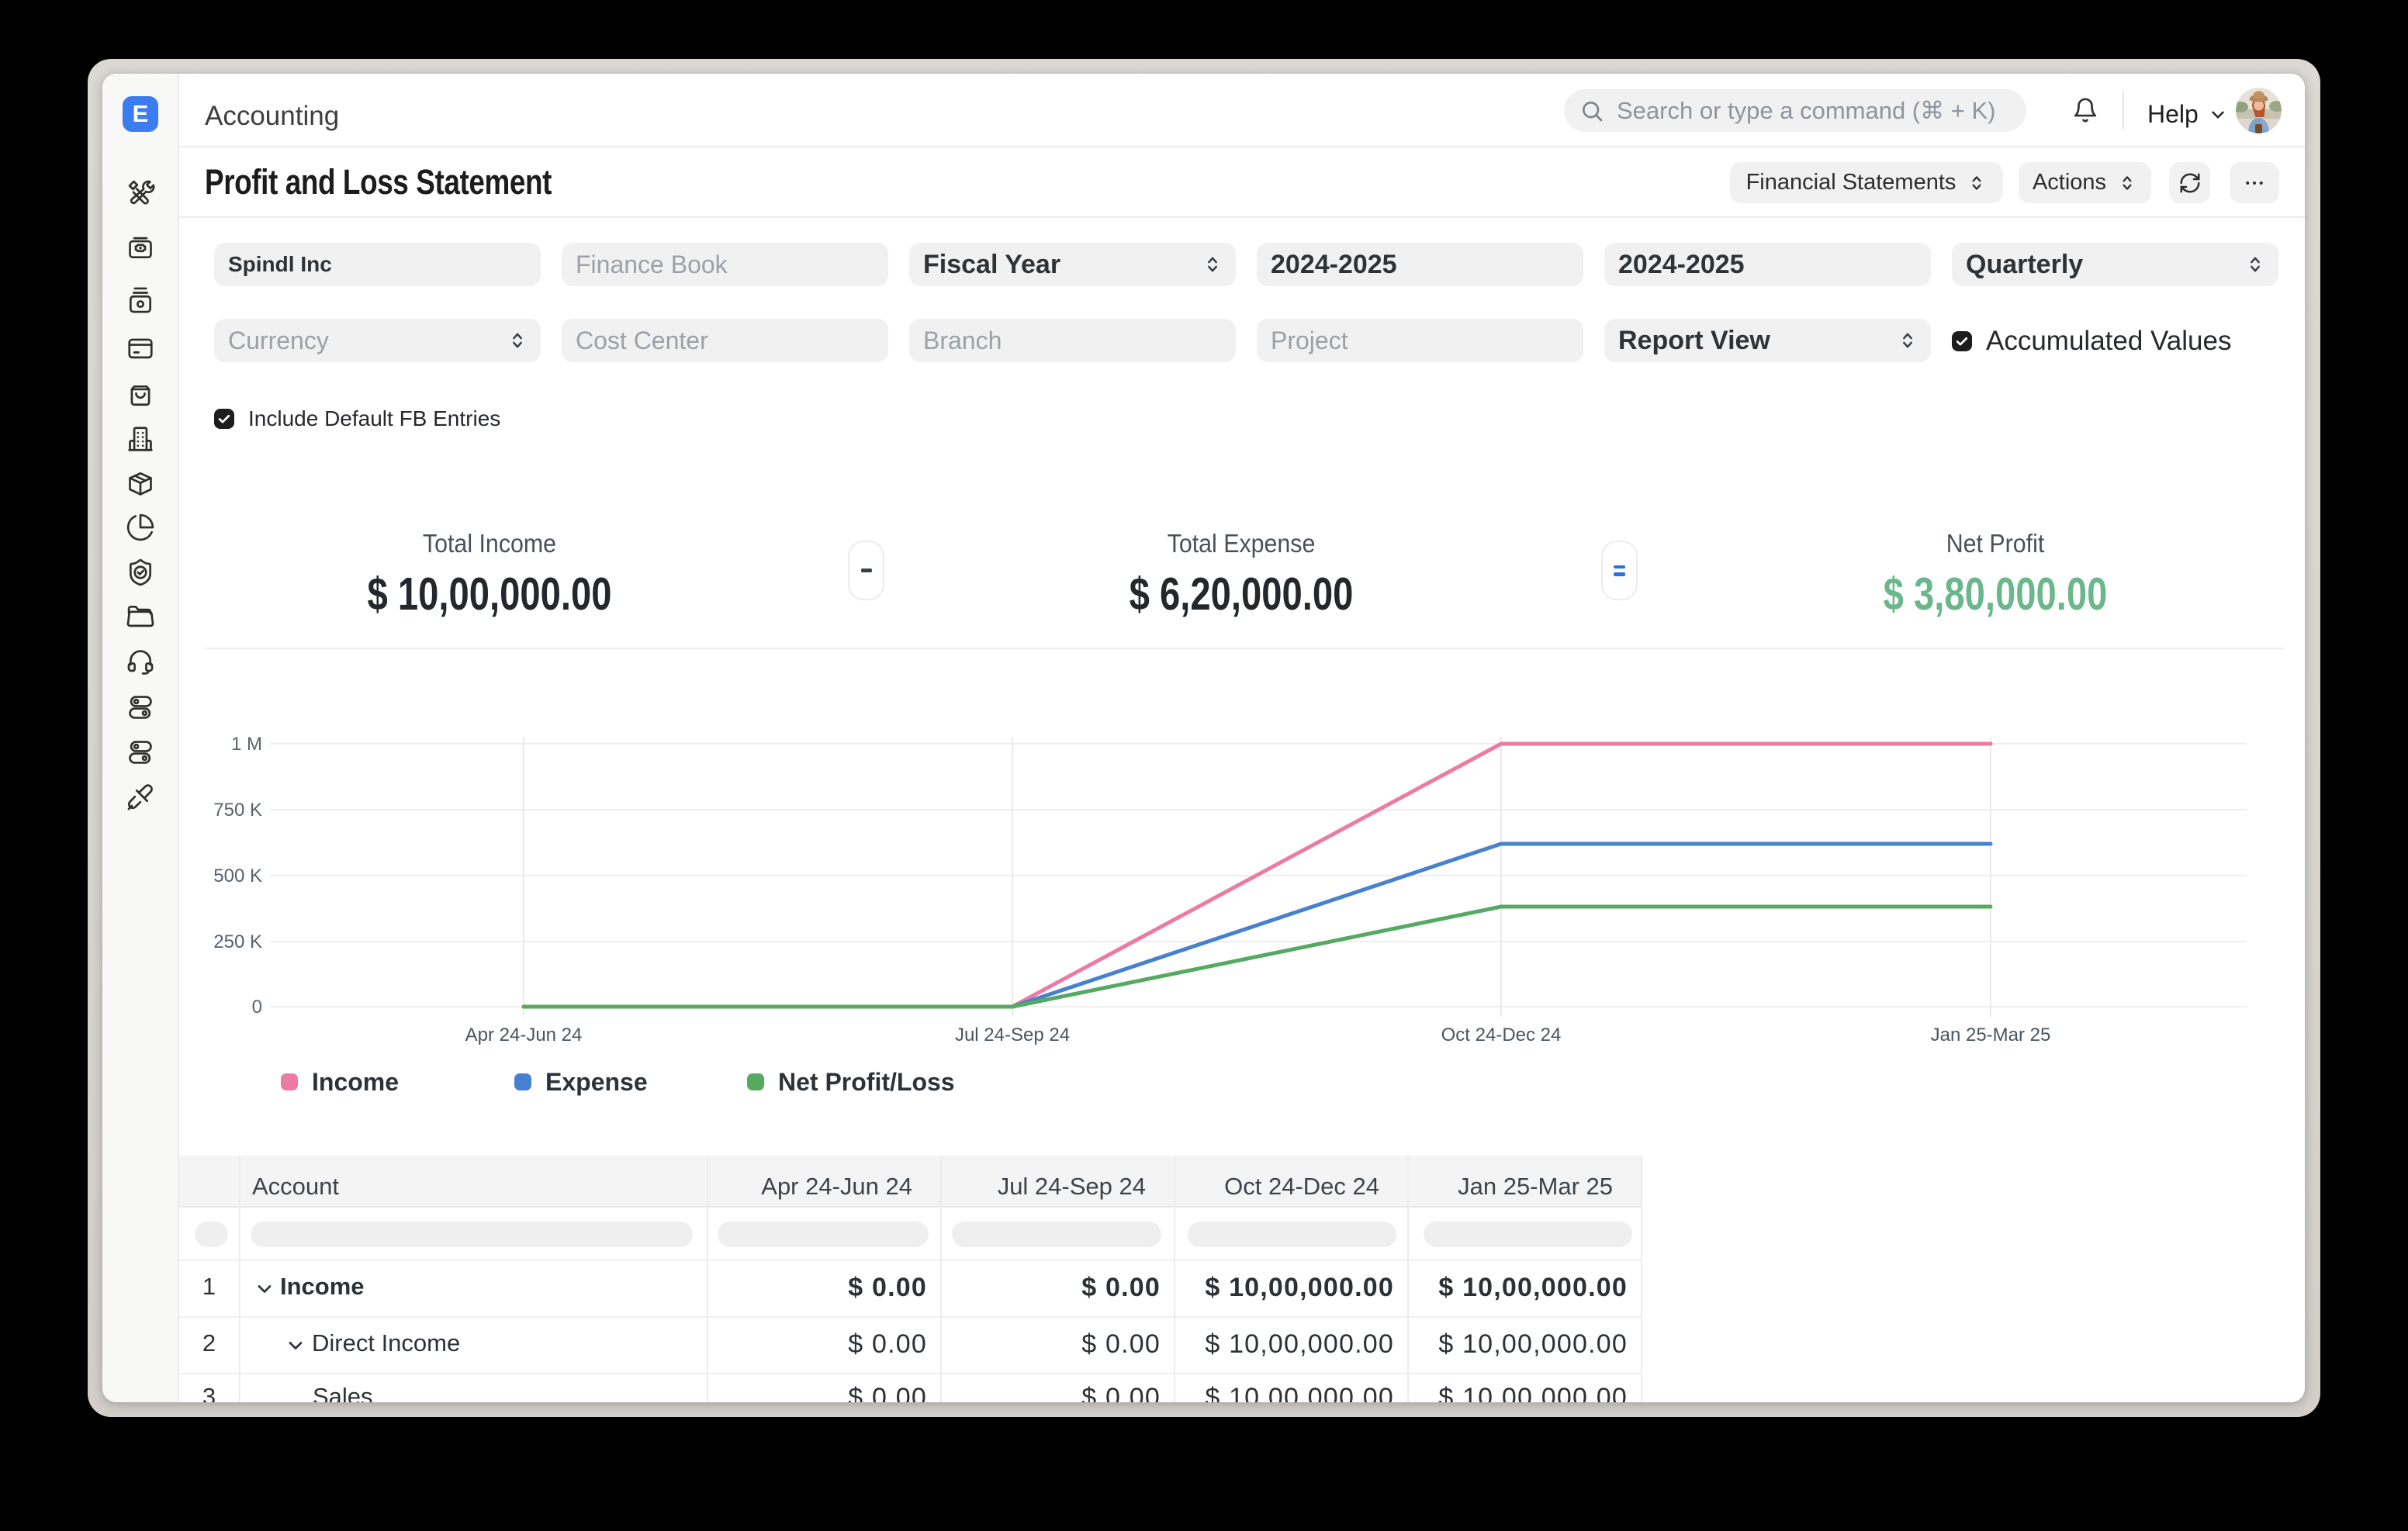  Describe the element at coordinates (238, 810) in the screenshot. I see `svg-text: 750 K` at that location.